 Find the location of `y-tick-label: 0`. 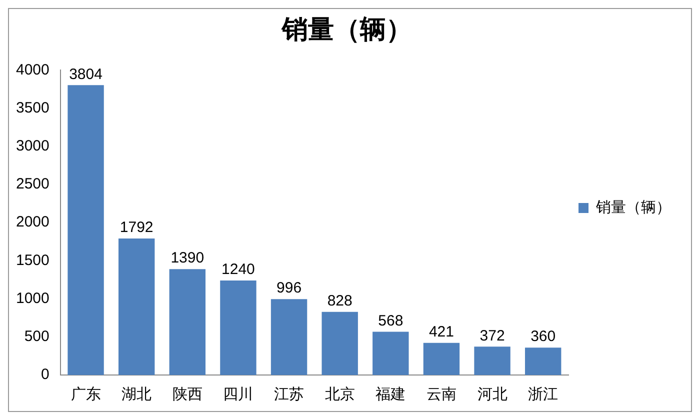

y-tick-label: 0 is located at coordinates (45, 375).